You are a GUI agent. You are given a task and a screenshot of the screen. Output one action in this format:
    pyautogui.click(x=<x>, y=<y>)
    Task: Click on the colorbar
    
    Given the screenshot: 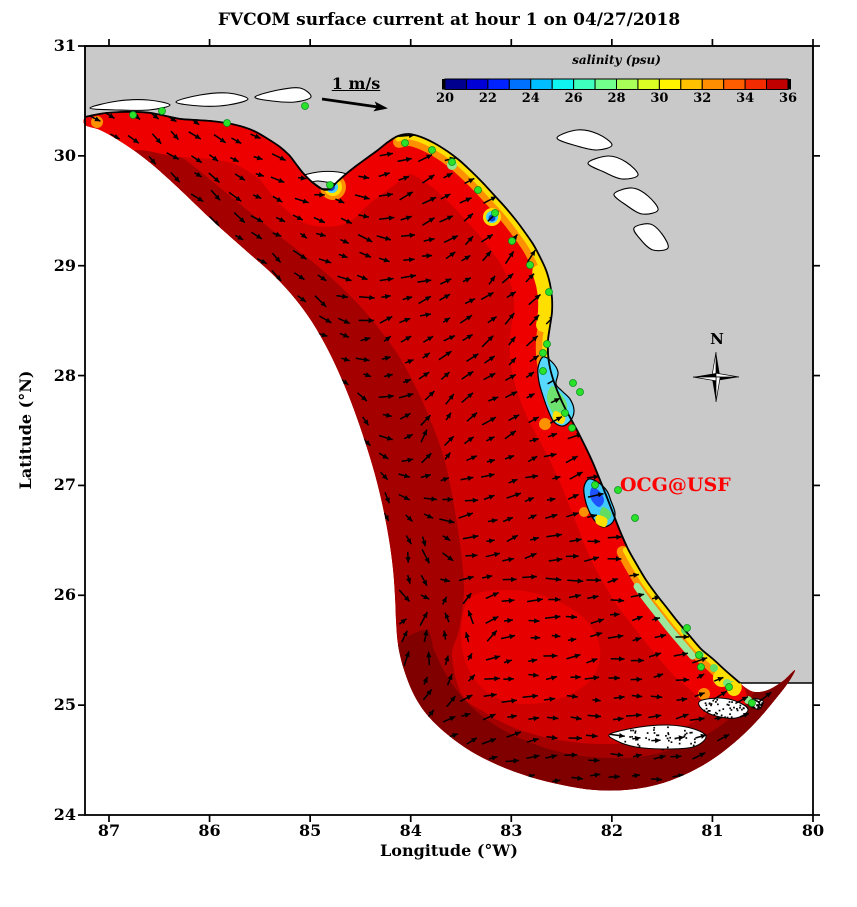 What is the action you would take?
    pyautogui.click(x=616, y=84)
    